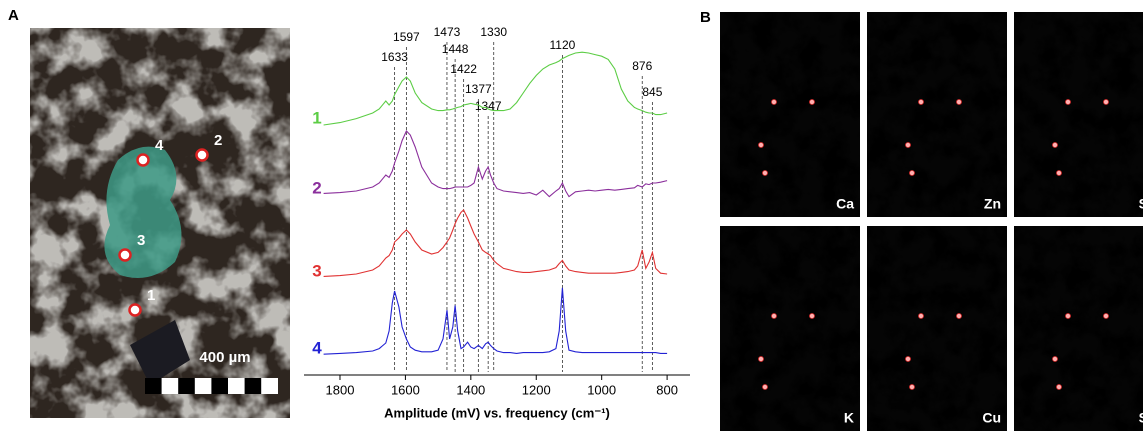  Describe the element at coordinates (601, 389) in the screenshot. I see `x-tick-label: 1000` at that location.